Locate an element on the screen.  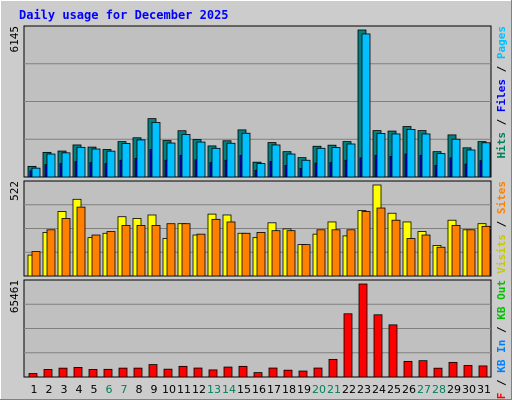
y-max-label: 522 is located at coordinates (14, 191).